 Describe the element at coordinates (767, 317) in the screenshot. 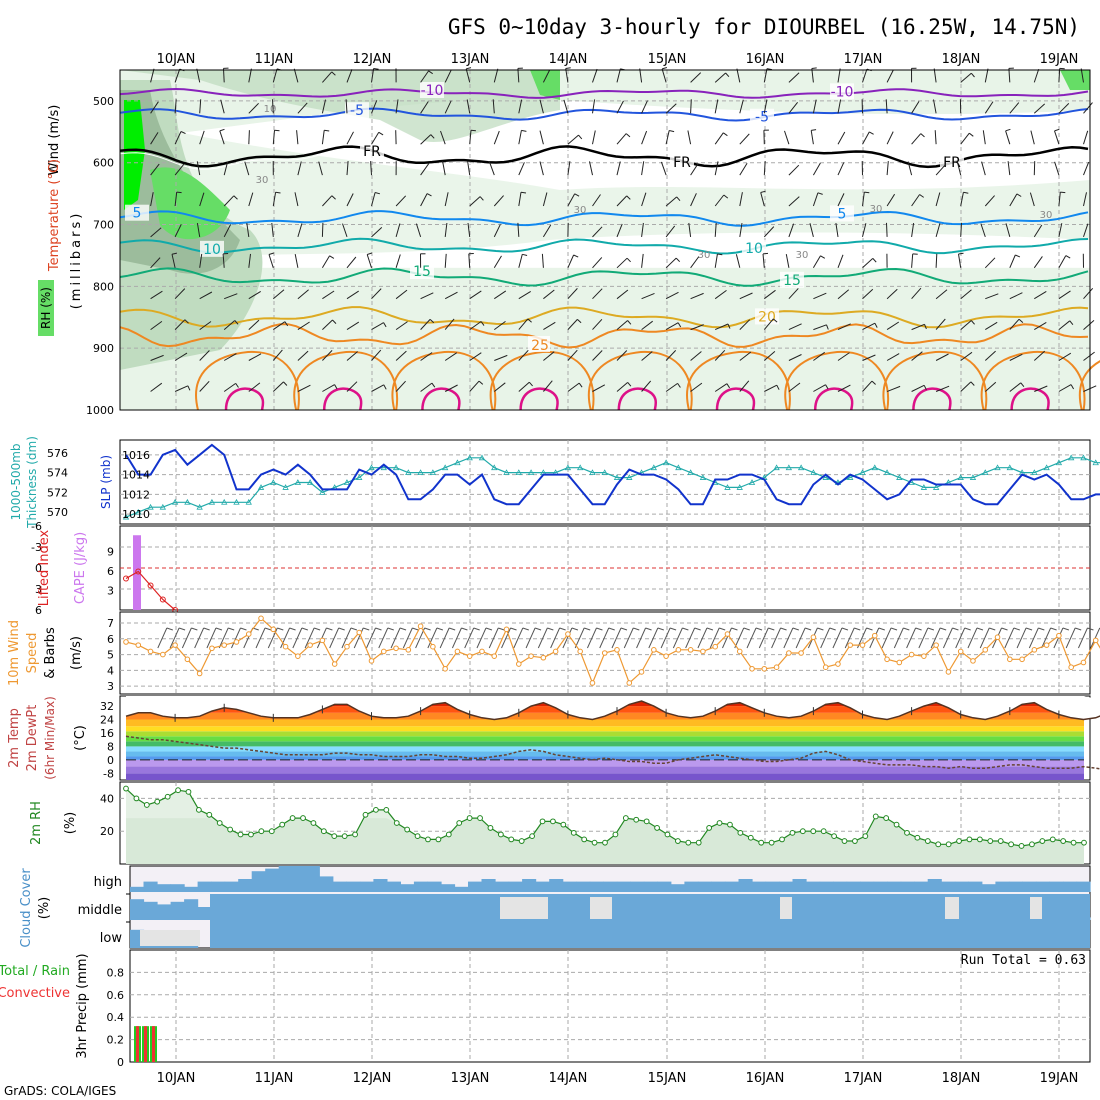

I see `contour-label: 20` at that location.